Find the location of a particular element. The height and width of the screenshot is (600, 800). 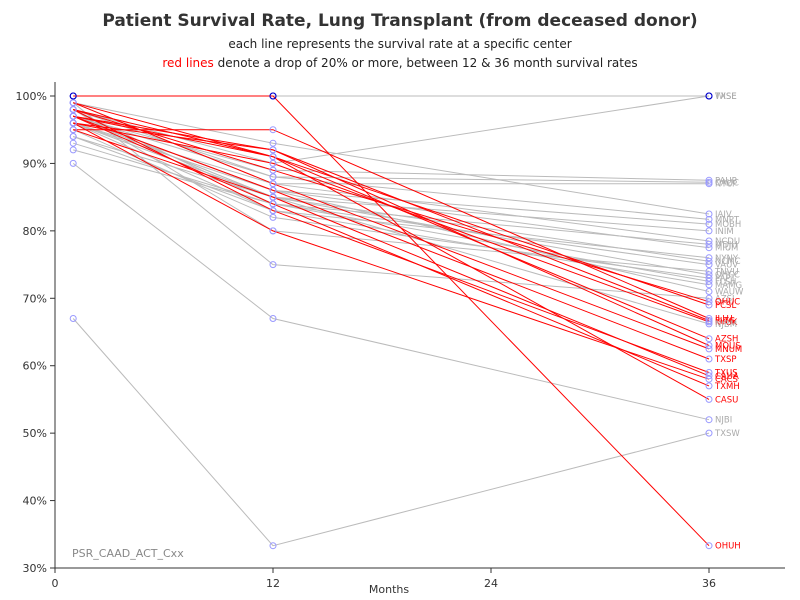

y-tick-label: 100% is located at coordinates (31, 96).